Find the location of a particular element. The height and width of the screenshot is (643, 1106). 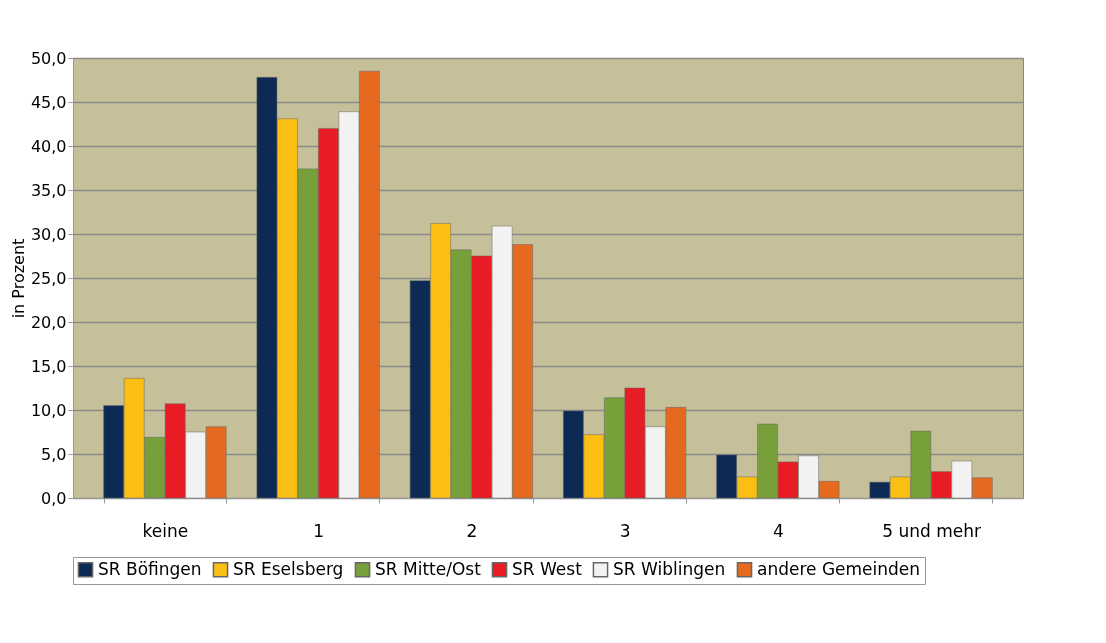

y-tick-label: 45,0 is located at coordinates (48, 102).